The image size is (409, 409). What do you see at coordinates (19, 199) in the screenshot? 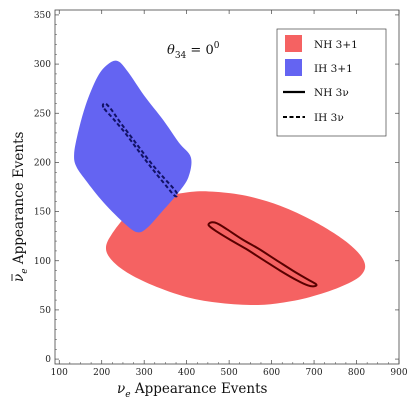
I see `y-axis-text: Appearance Events` at bounding box center [19, 199].